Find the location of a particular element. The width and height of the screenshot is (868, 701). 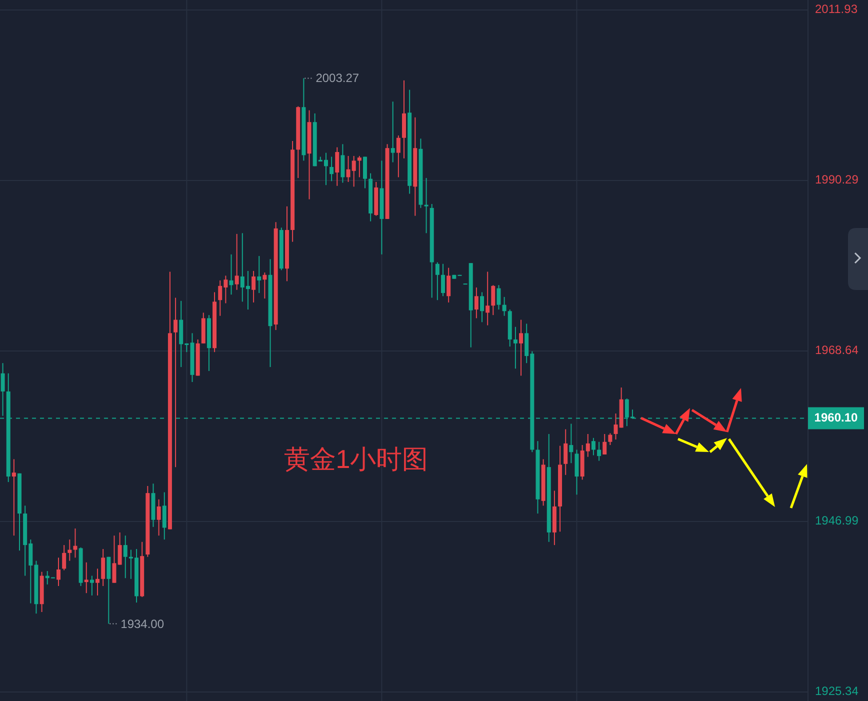

ref-line-label: 1960.10 is located at coordinates (836, 417).